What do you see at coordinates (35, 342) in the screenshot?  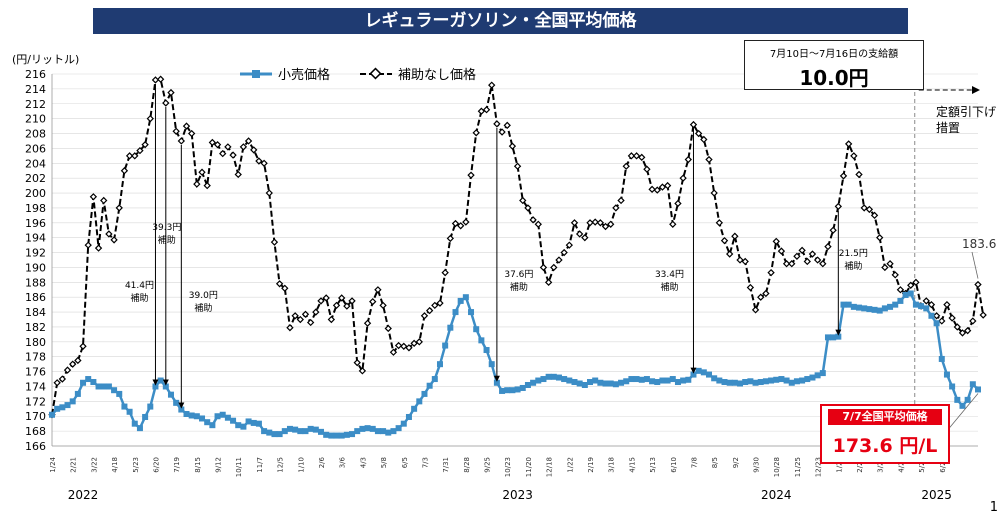 I see `y-tick-label: 180` at bounding box center [35, 342].